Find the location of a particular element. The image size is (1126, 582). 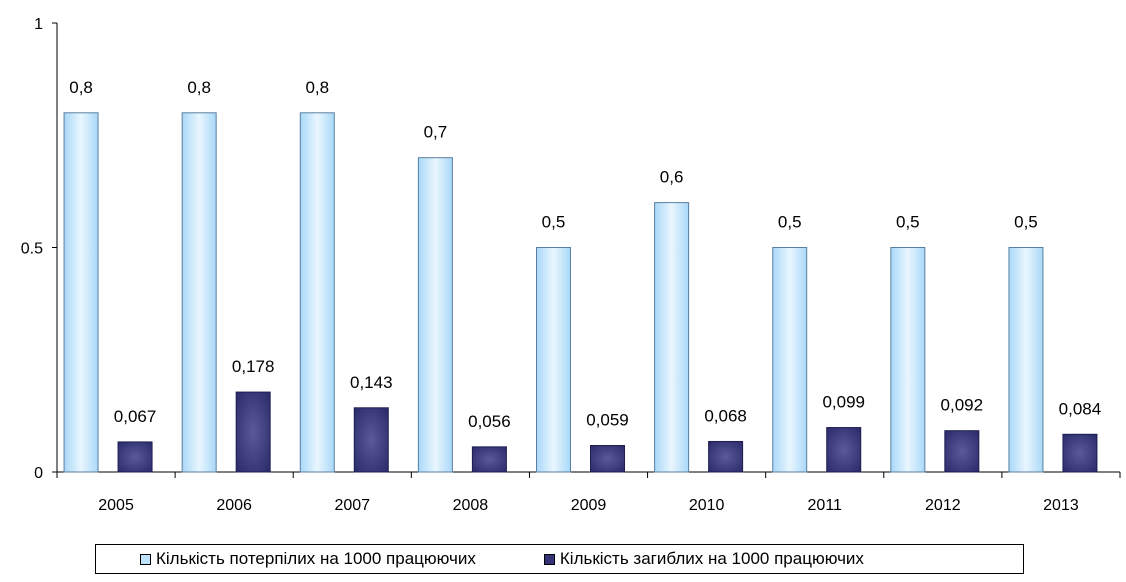

data-label-injured: 0,6 is located at coordinates (672, 177).